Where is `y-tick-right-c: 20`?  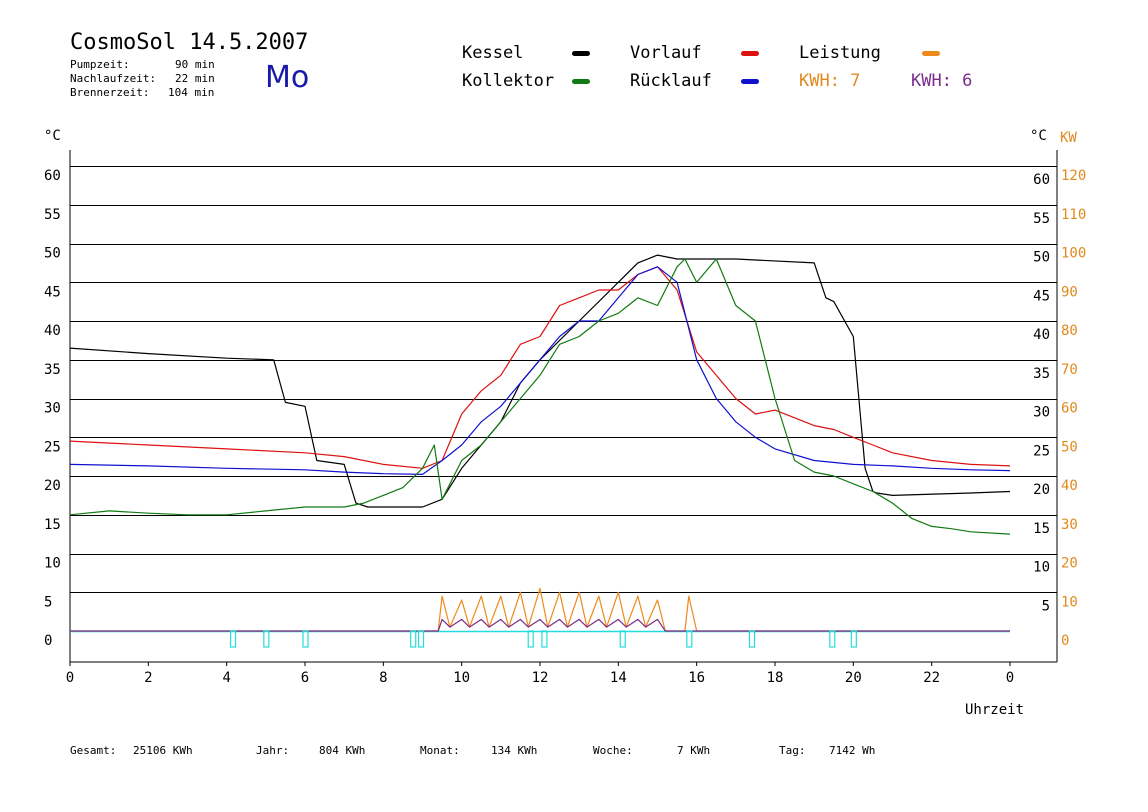 y-tick-right-c: 20 is located at coordinates (1041, 490).